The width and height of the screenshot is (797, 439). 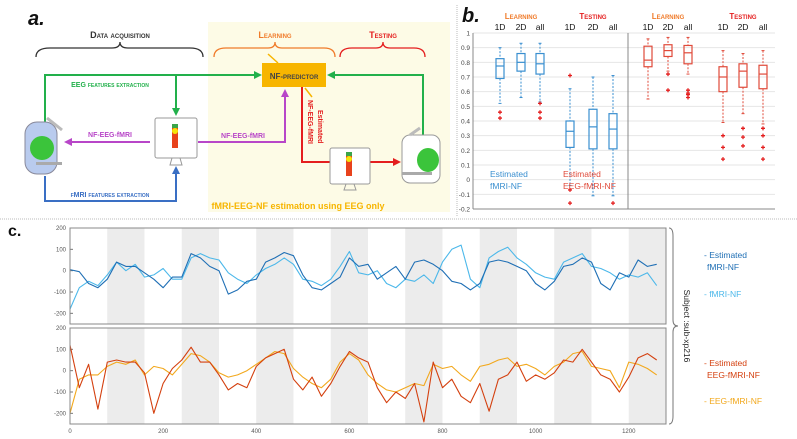 What do you see at coordinates (110, 195) in the screenshot?
I see `fmri-extraction-label: fMRI features extraction` at bounding box center [110, 195].